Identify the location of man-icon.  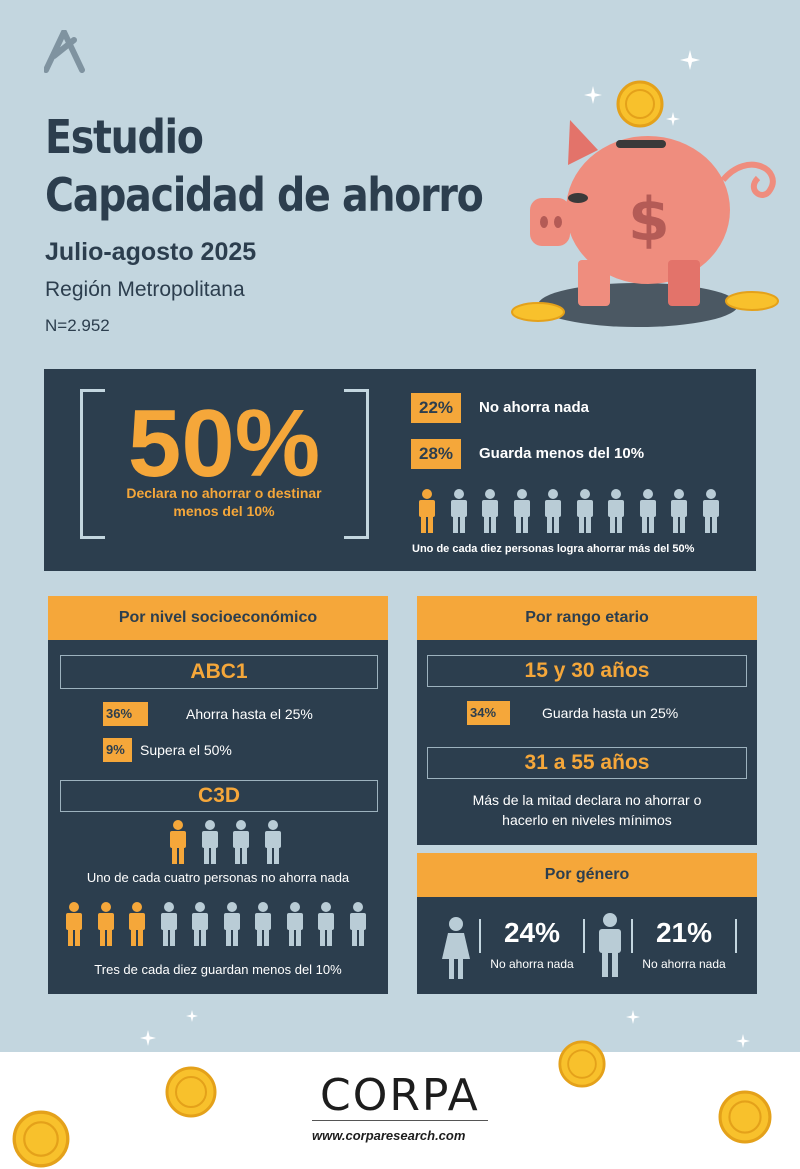
(610, 945).